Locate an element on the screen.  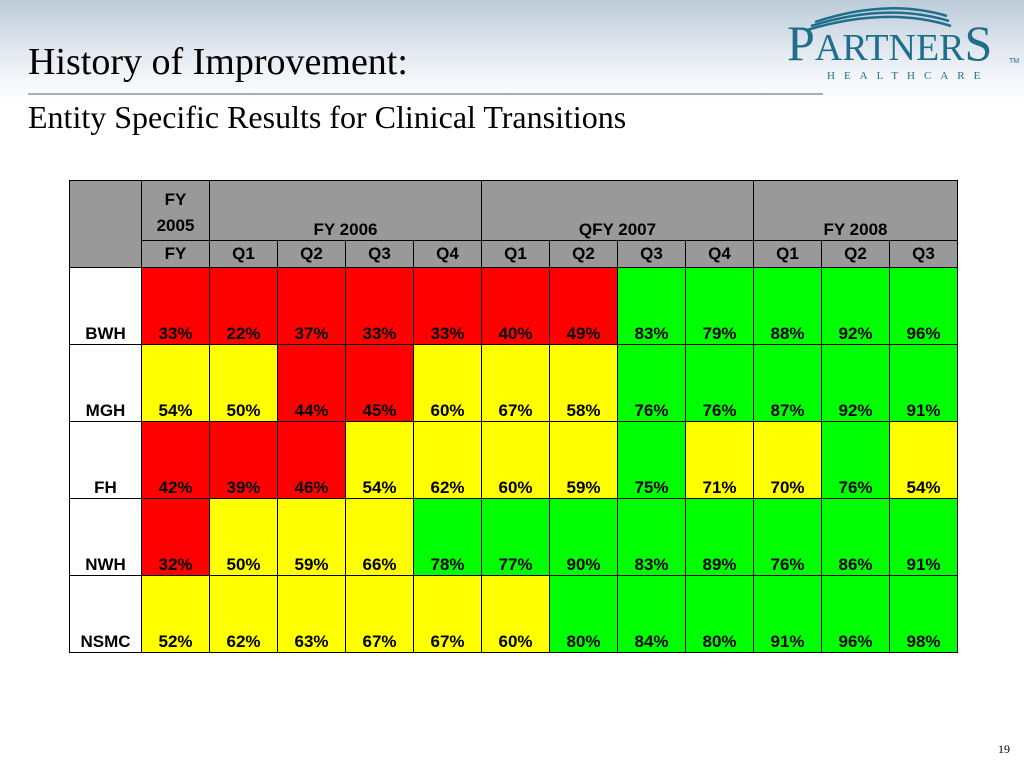
score-cell: 32% is located at coordinates (175, 537).